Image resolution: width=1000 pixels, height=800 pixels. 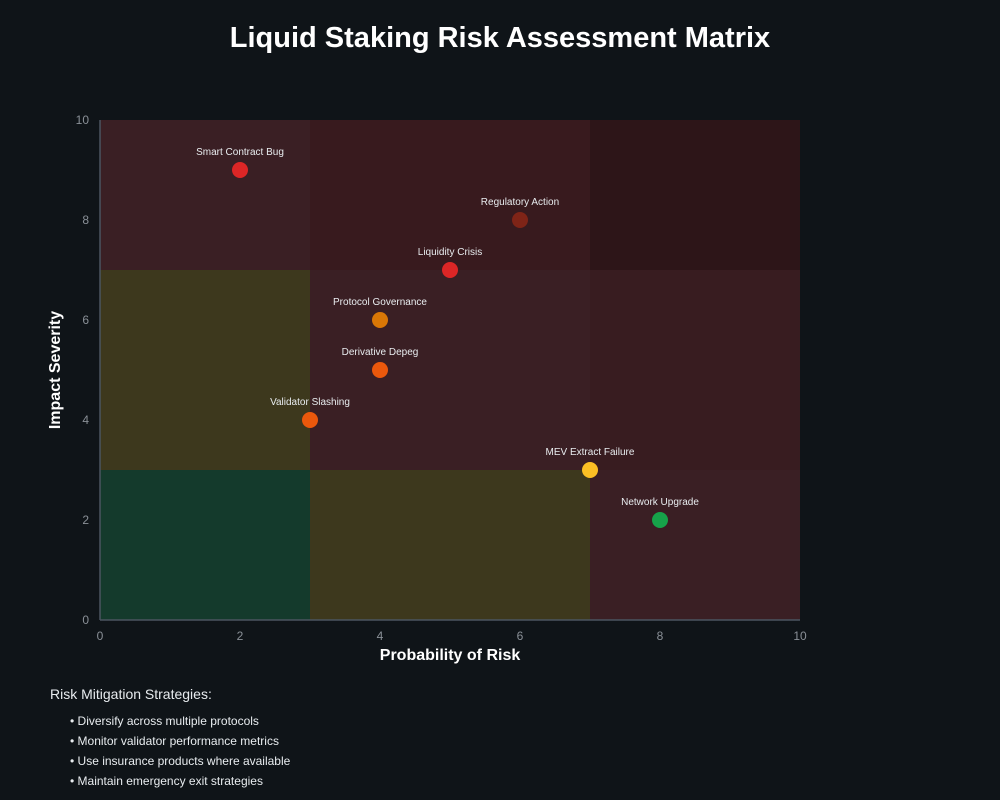 What do you see at coordinates (85, 520) in the screenshot?
I see `y-tick-label: 2` at bounding box center [85, 520].